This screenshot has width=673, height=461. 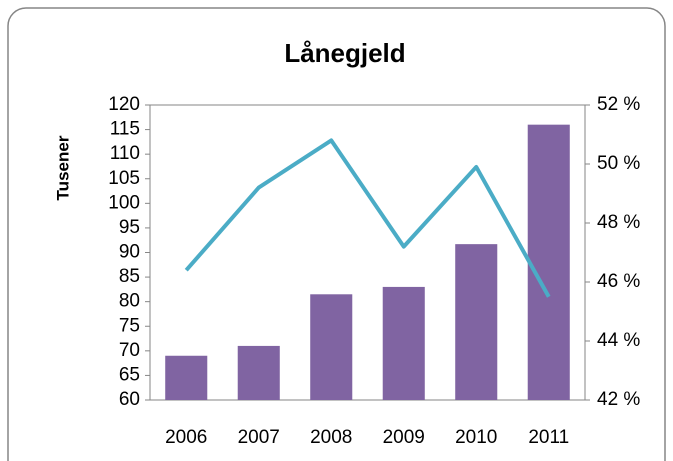 I want to click on y-tick-label: 80, so click(x=129, y=301).